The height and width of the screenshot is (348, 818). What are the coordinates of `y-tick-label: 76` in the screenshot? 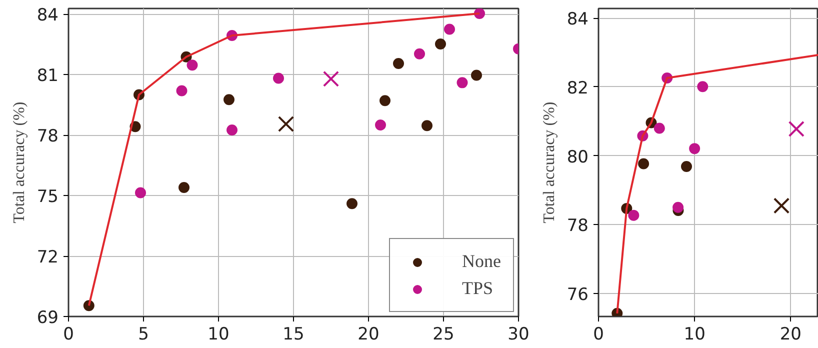 It's located at (577, 294).